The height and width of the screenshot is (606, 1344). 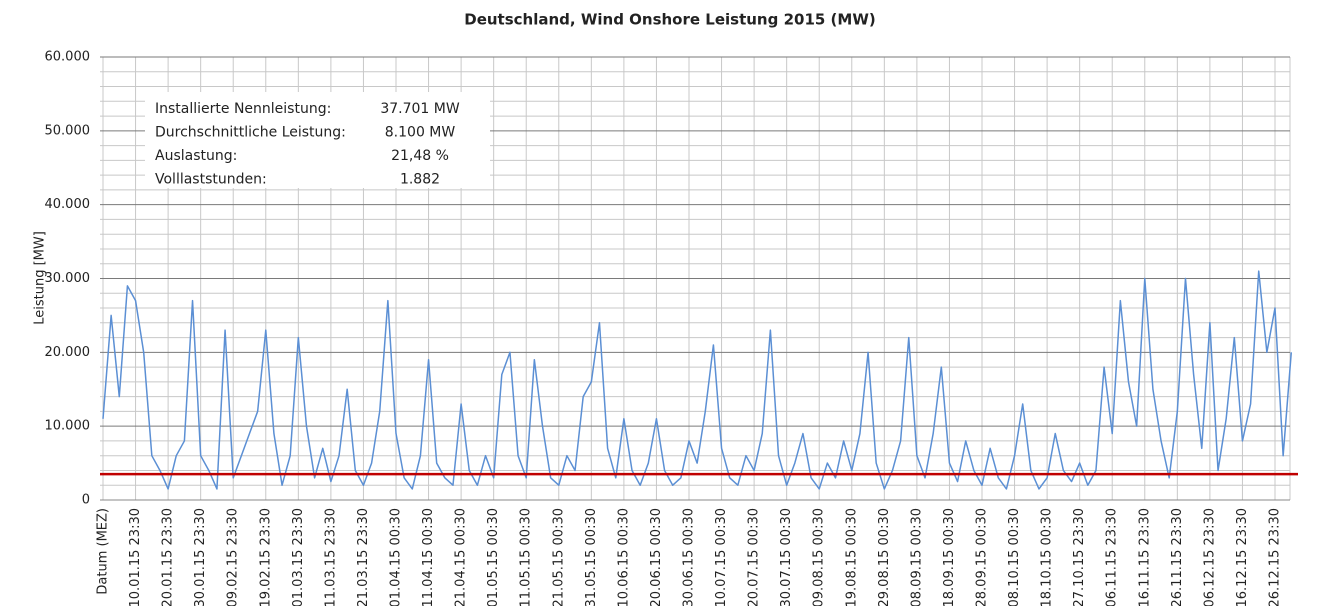 I want to click on annotation-label: Volllaststunden:, so click(x=211, y=180).